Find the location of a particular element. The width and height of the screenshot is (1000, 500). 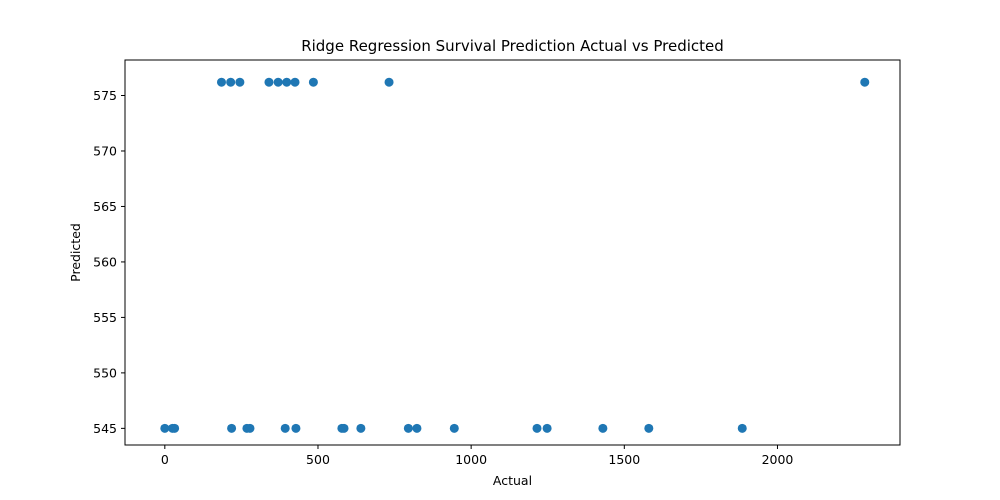

x-tick-label: 2000 is located at coordinates (778, 459).